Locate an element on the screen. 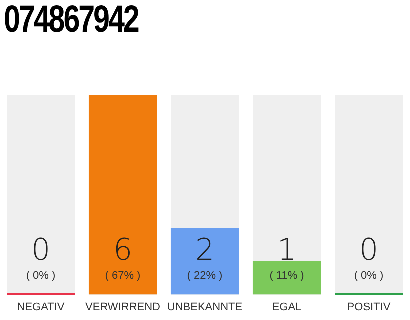 The height and width of the screenshot is (320, 410). x-tick-label: UNBEKANNTE is located at coordinates (205, 307).